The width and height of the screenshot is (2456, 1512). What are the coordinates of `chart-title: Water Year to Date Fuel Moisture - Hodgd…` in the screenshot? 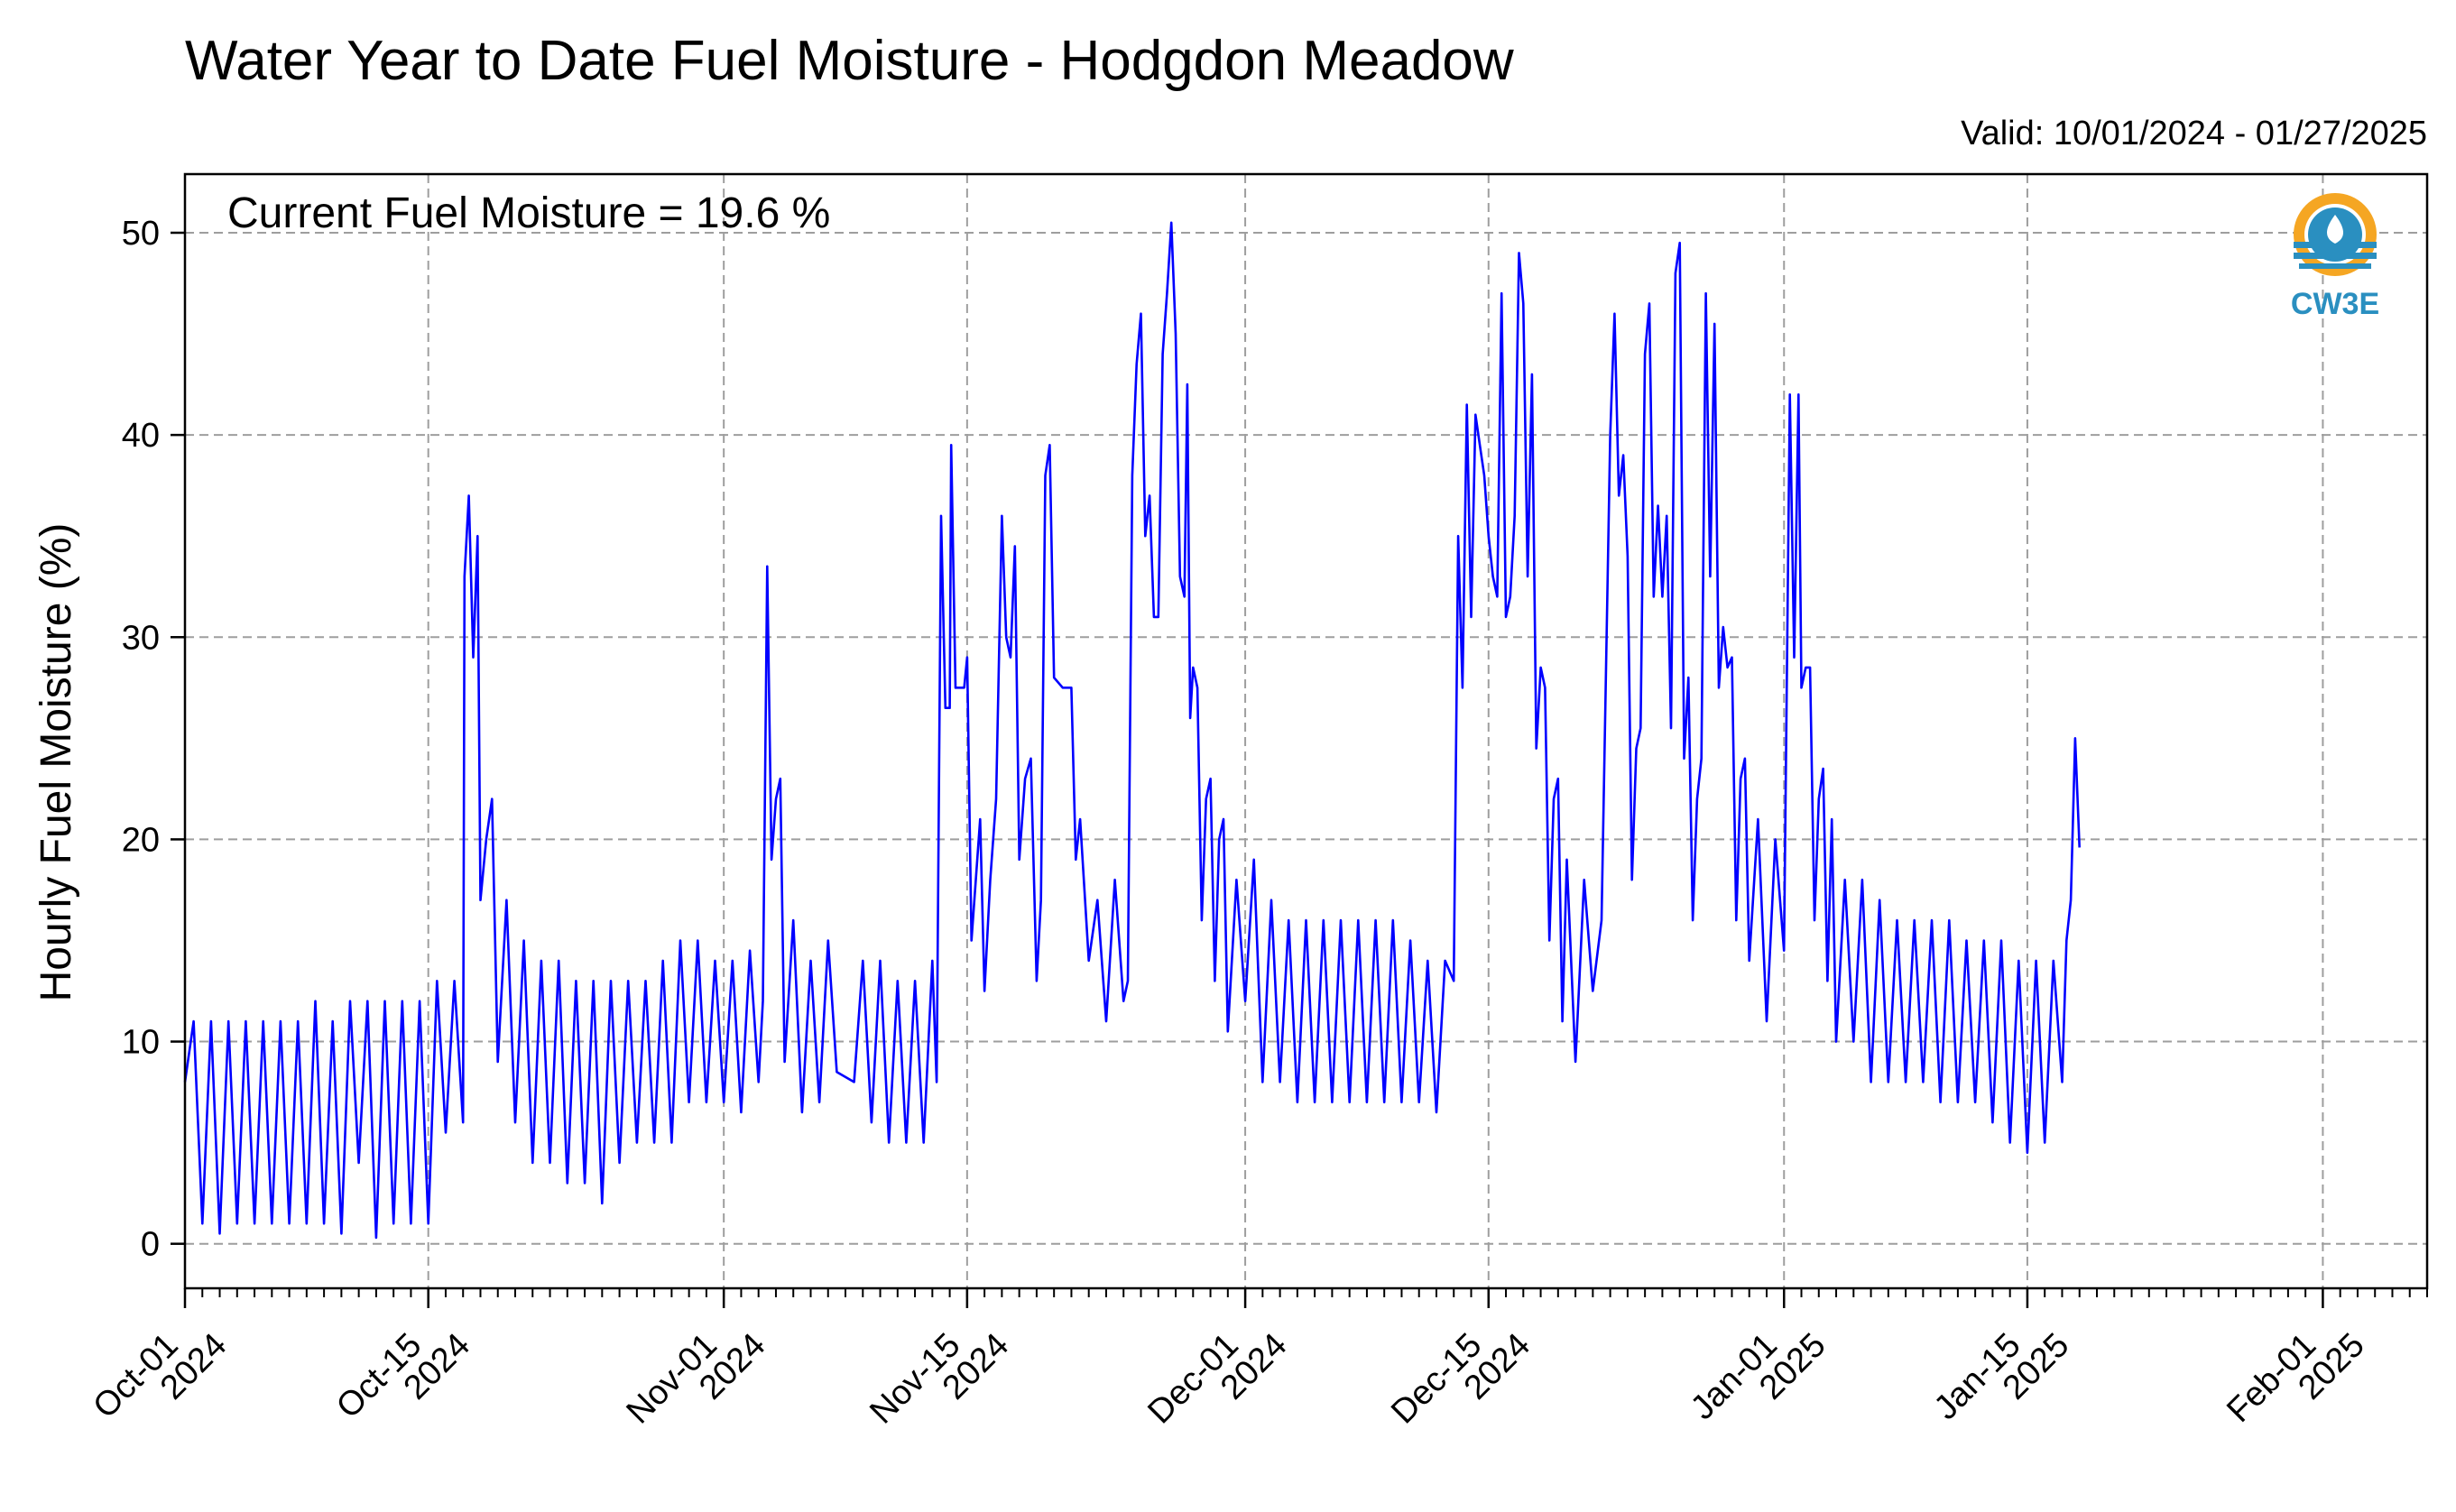 It's located at (849, 61).